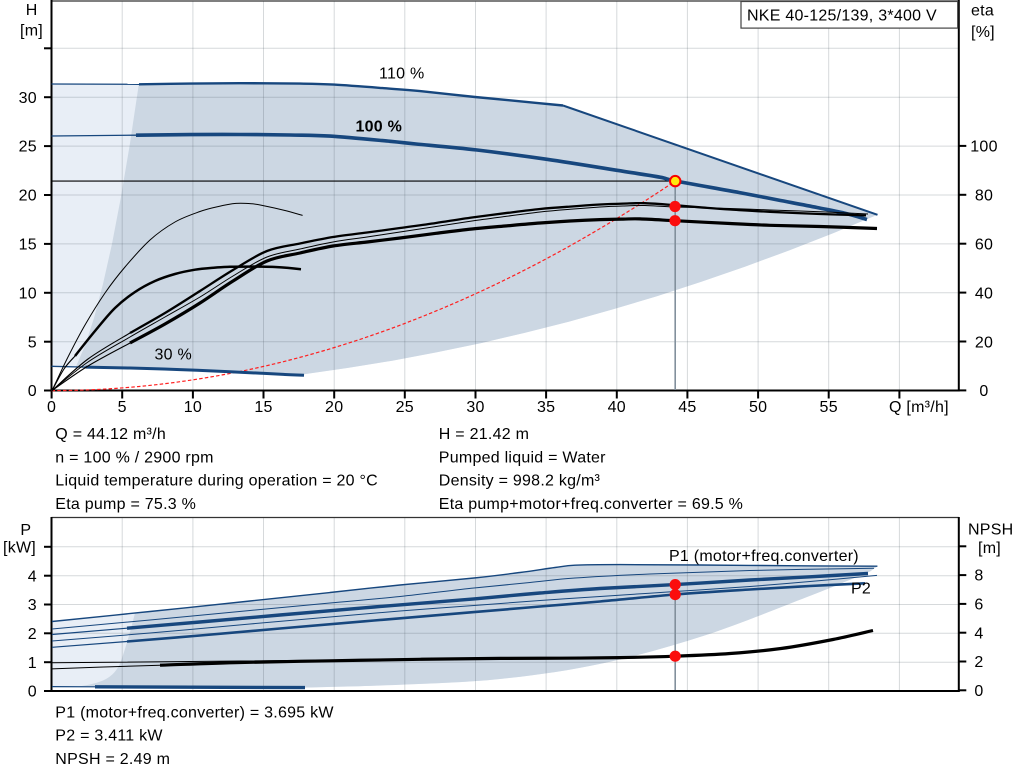  What do you see at coordinates (25, 530) in the screenshot?
I see `svg-text: P` at bounding box center [25, 530].